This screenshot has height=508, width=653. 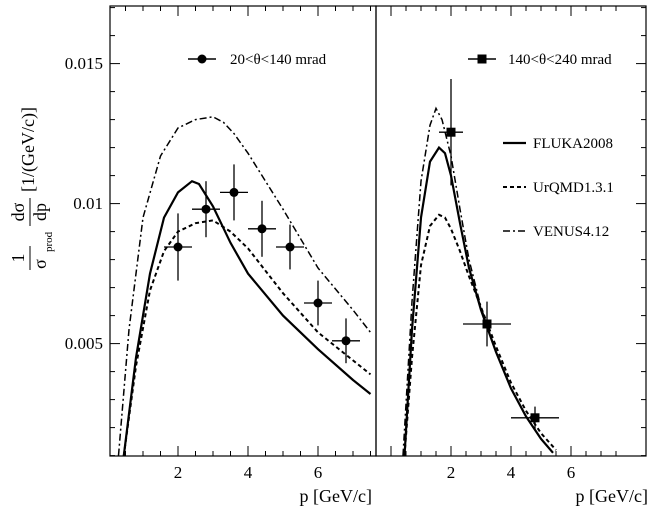 I want to click on legend-right-marker, so click(x=482, y=59).